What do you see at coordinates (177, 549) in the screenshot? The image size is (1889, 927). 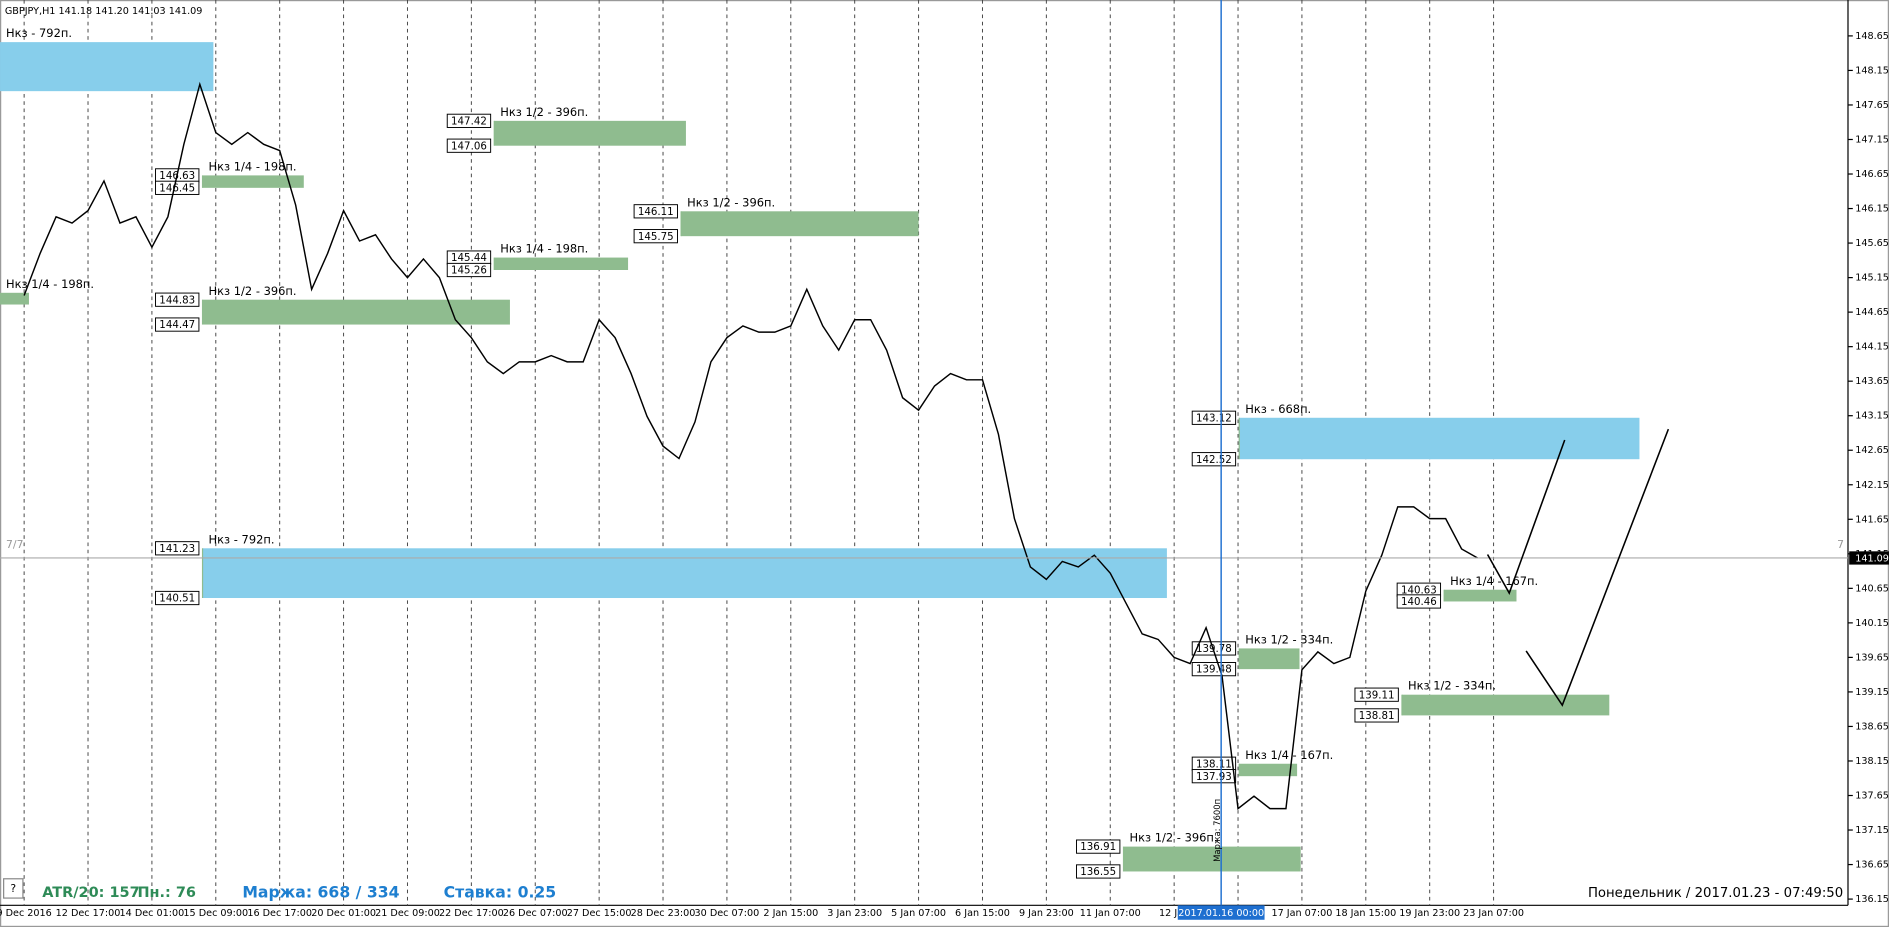 I see `price-tag: 141.23` at bounding box center [177, 549].